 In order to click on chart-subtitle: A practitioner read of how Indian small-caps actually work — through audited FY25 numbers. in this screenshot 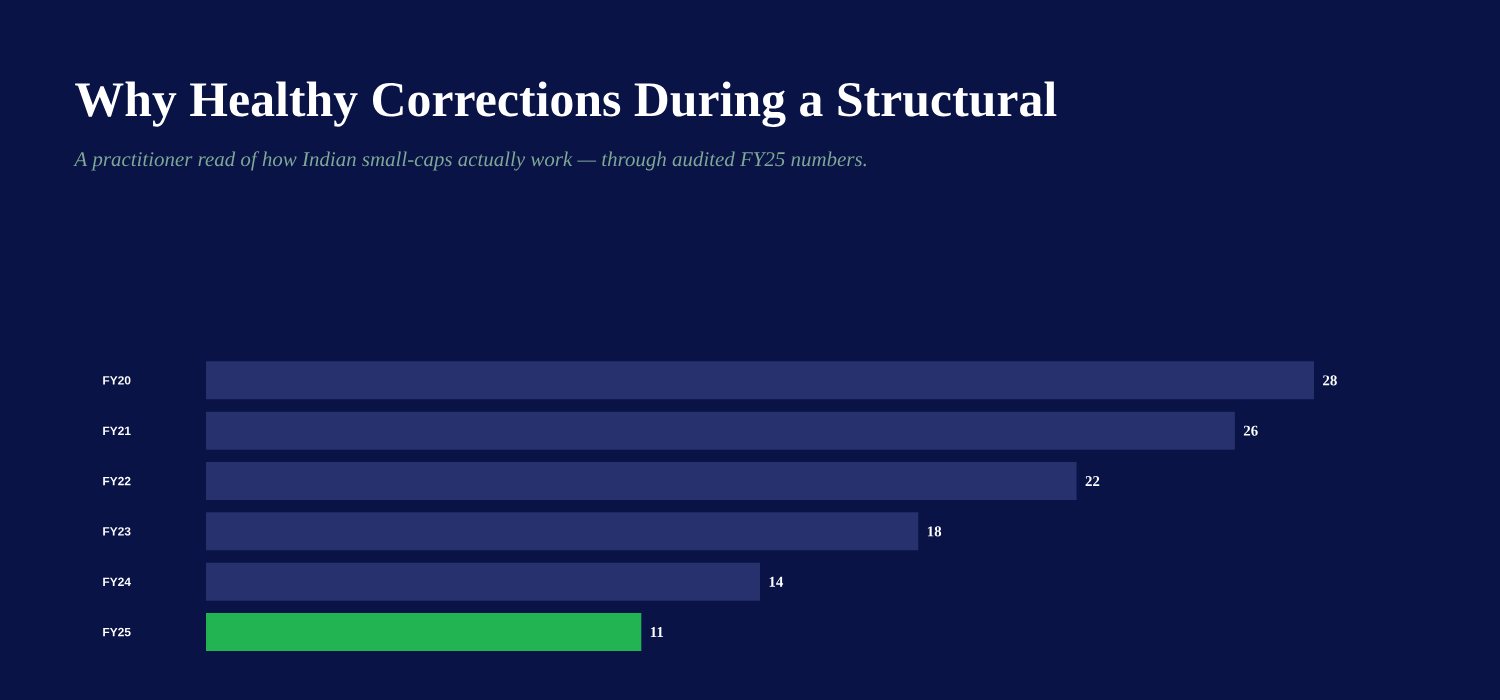, I will do `click(469, 161)`.